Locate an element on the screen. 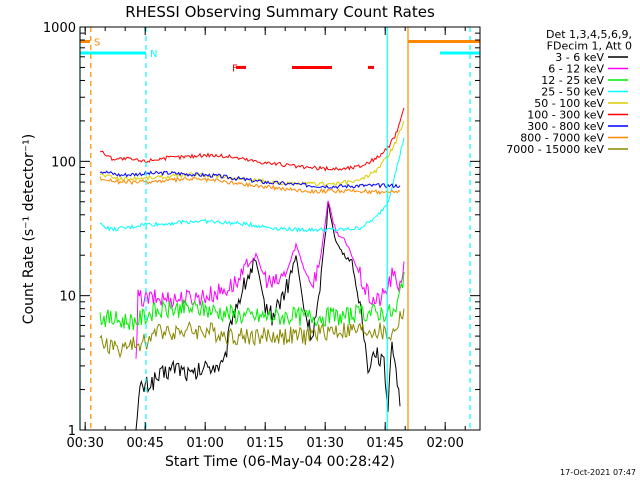 Image resolution: width=640 pixels, height=480 pixels. legend-entry-label: 12 - 25 keV is located at coordinates (572, 80).